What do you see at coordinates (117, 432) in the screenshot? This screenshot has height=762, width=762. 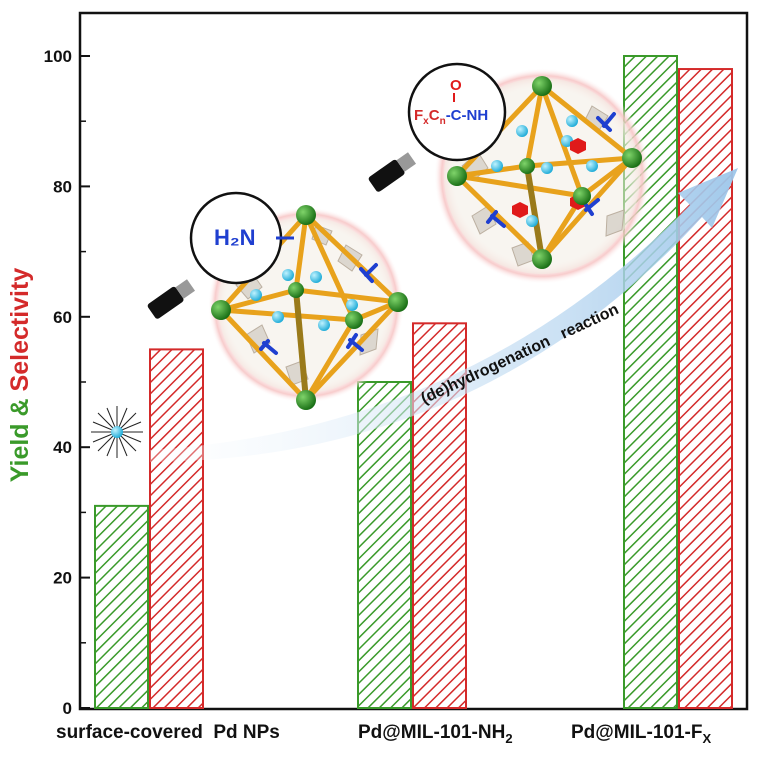 I see `pd-nanoparticle-icon` at bounding box center [117, 432].